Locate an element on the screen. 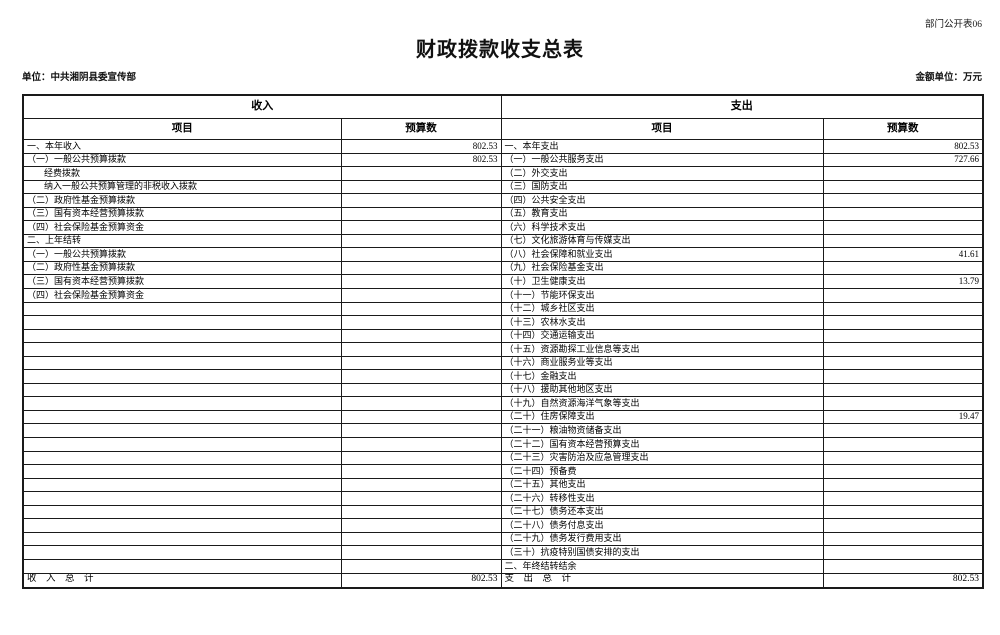 This screenshot has height=635, width=1000. column-header-row: 项目 预算数 项目 预算数 is located at coordinates (503, 129).